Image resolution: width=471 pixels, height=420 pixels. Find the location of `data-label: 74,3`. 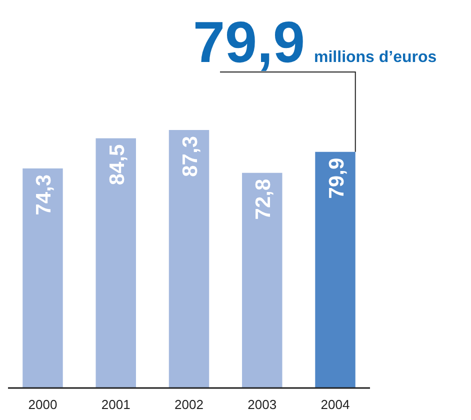

data-label: 74,3 is located at coordinates (44, 195).